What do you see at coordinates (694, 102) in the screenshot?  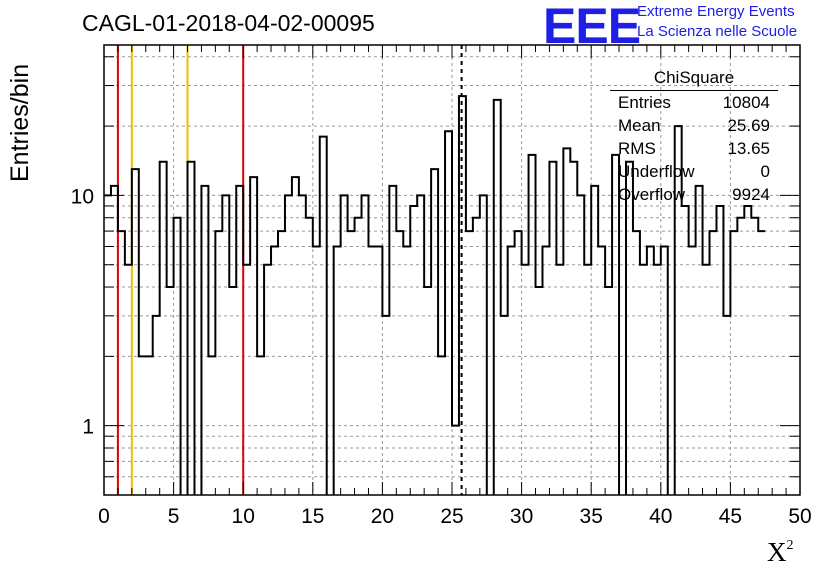 I see `stats-row: Entries 10804` at bounding box center [694, 102].